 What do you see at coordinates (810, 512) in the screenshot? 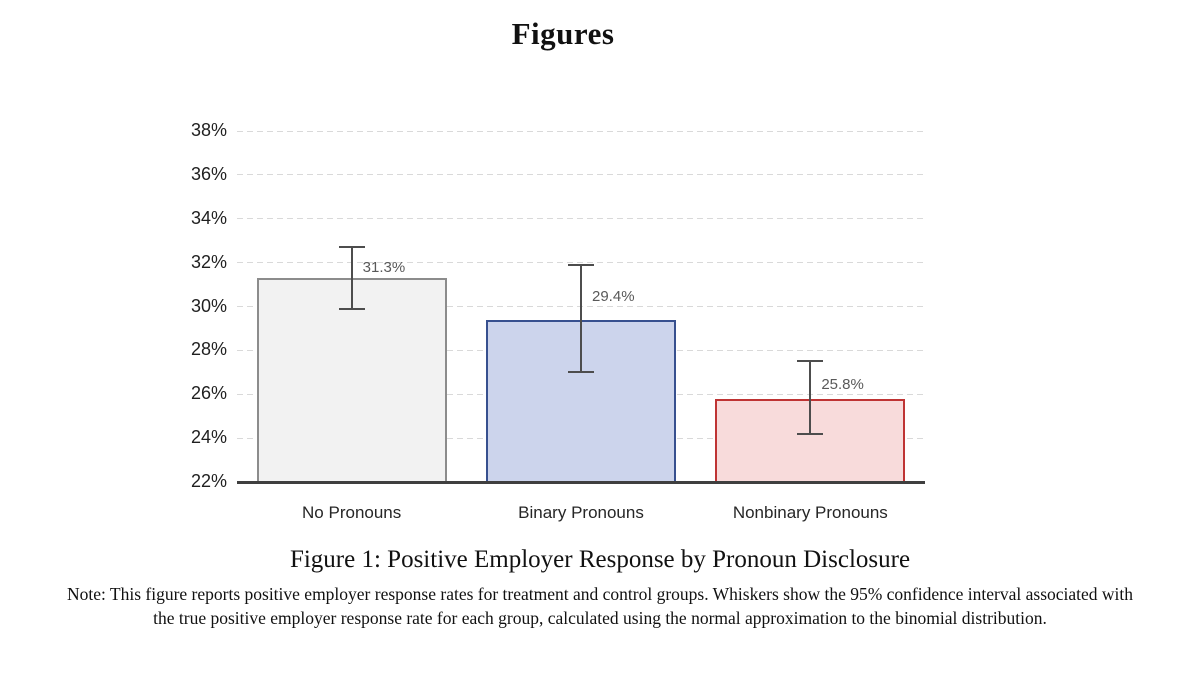
I see `x-axis-label-nonbinary-pronouns: Nonbinary Pronouns` at bounding box center [810, 512].